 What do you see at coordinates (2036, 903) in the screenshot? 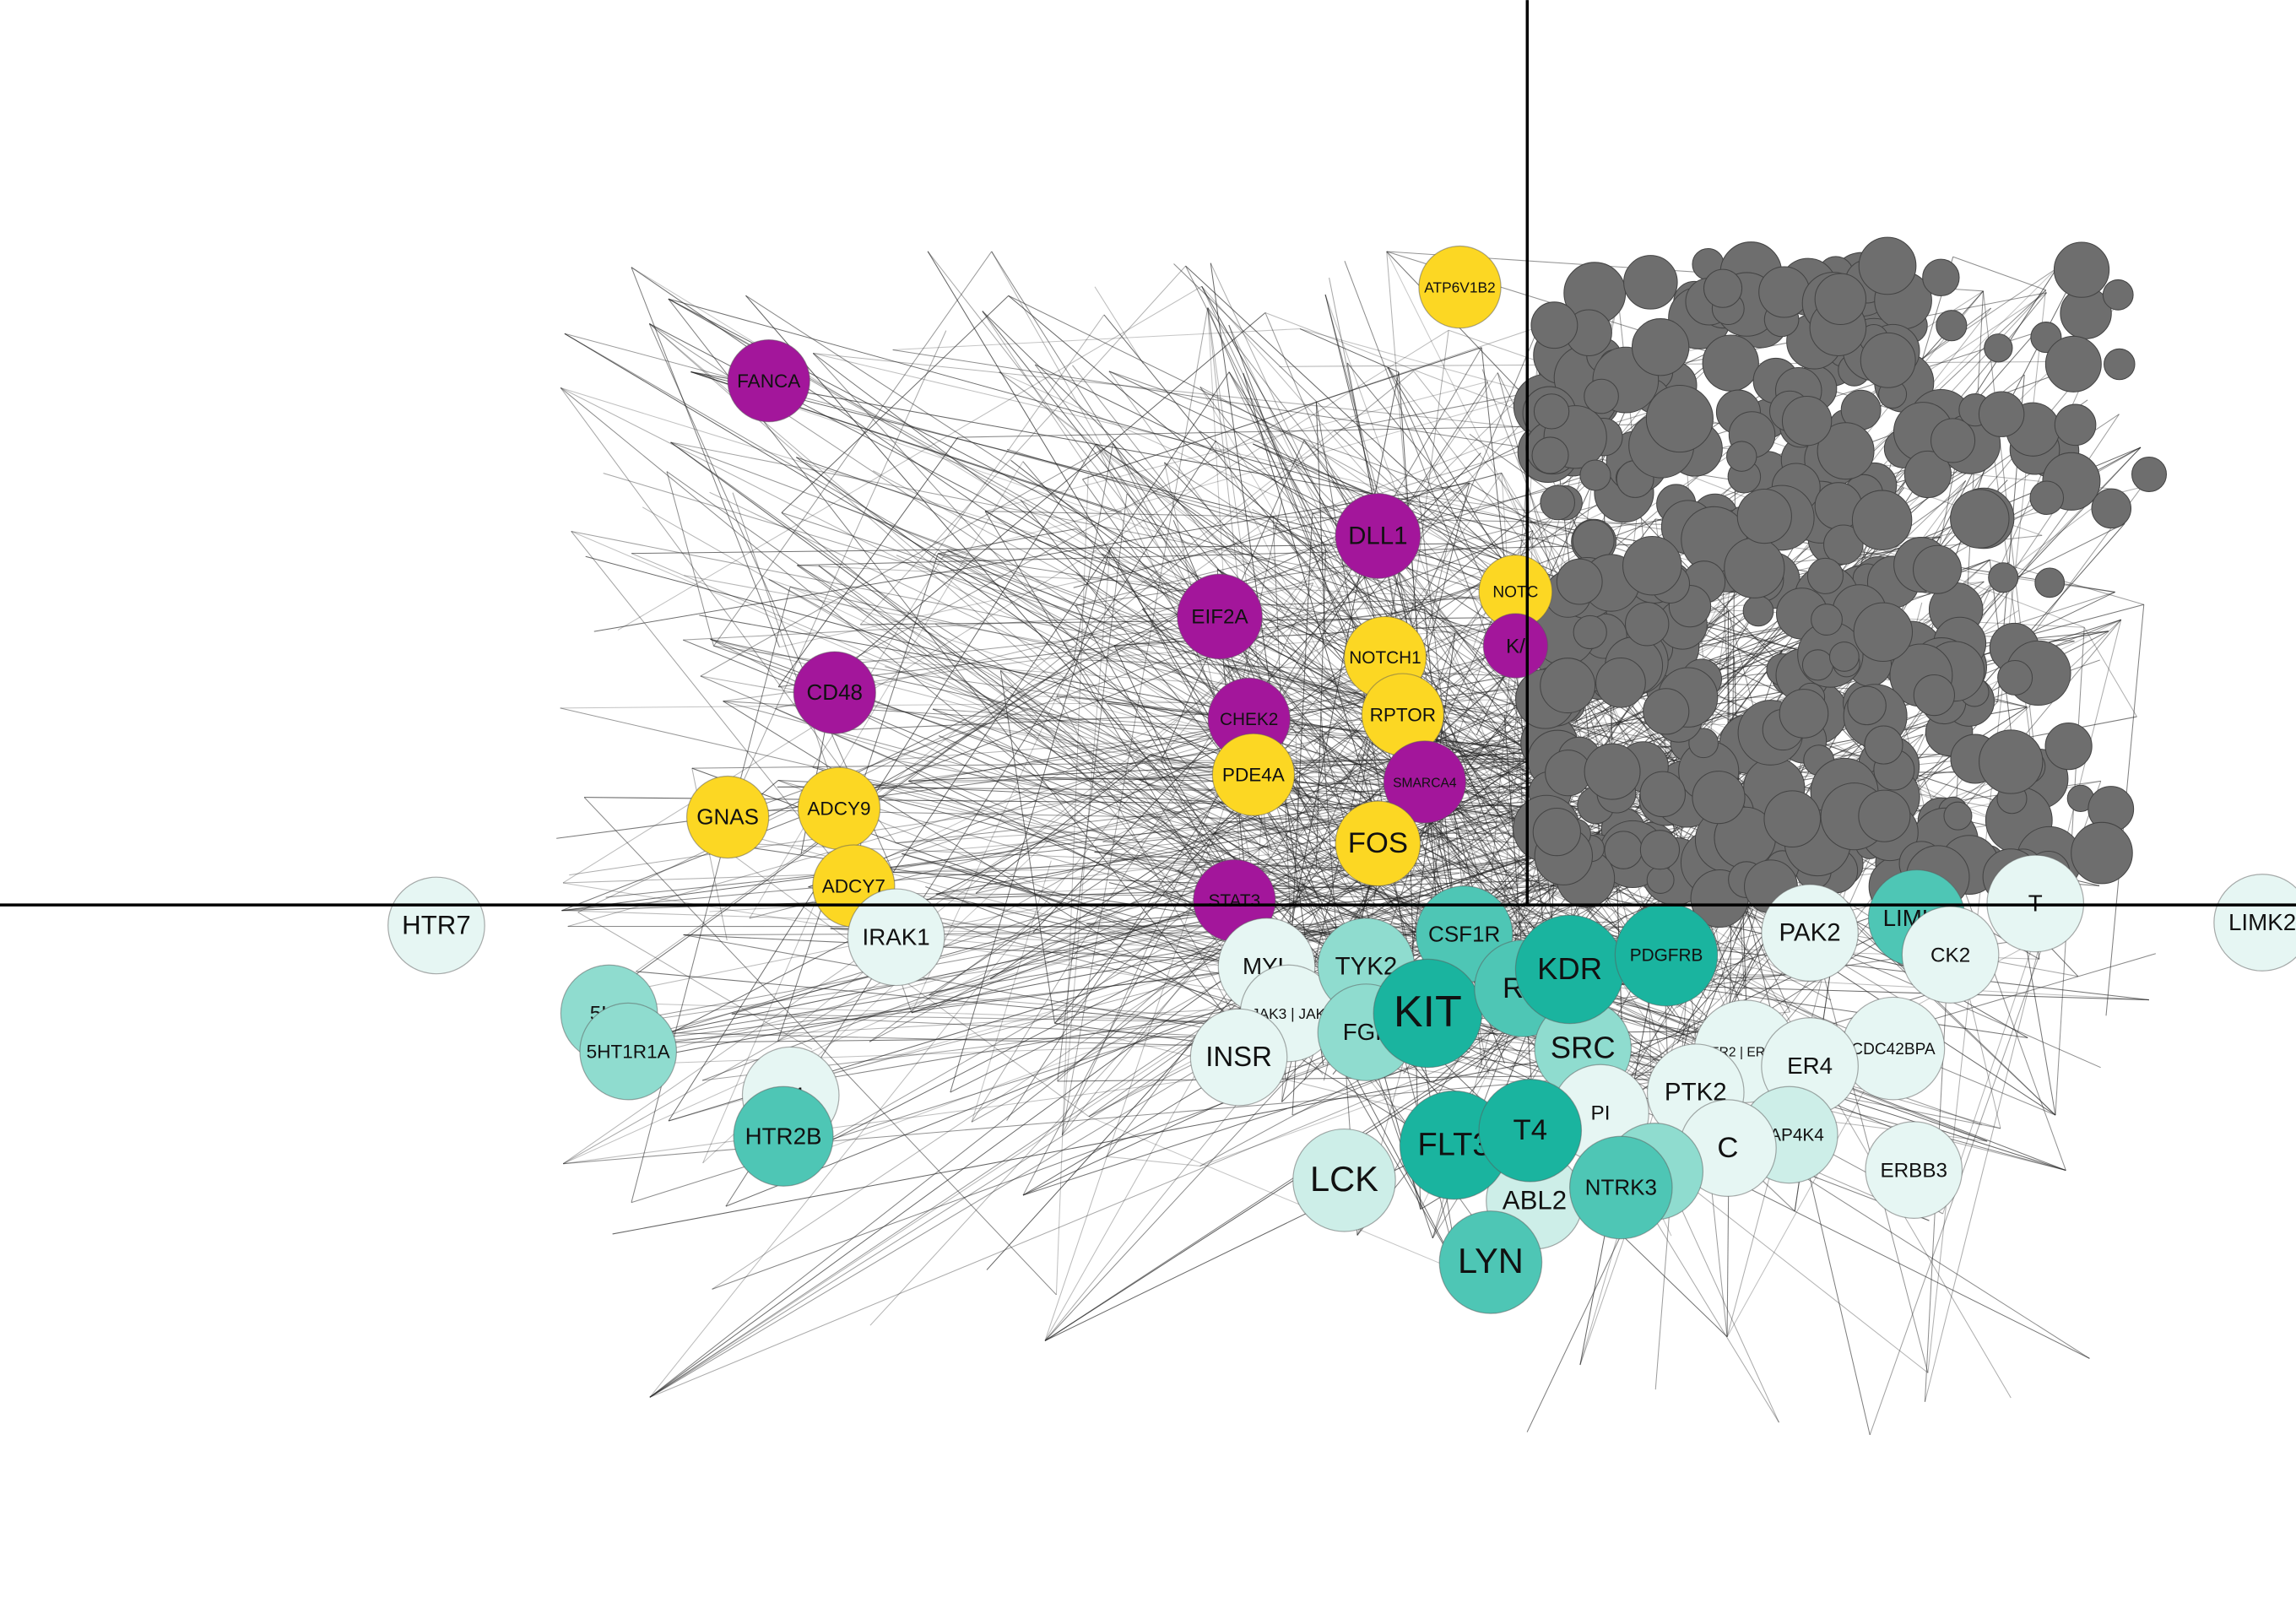
I see `node-label: T` at bounding box center [2036, 903].